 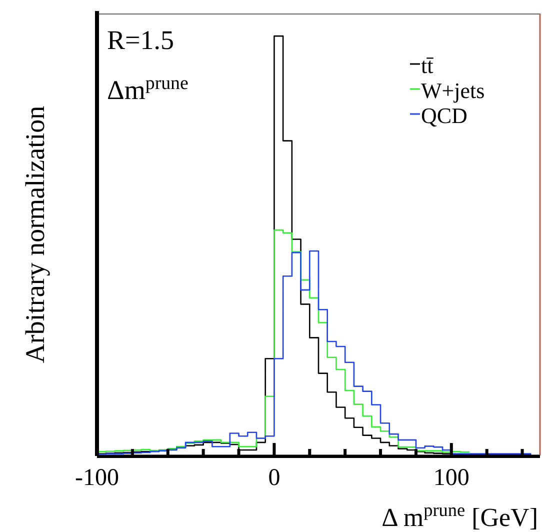 I want to click on annotation: Δm$^{prune}$, so click(x=147, y=88).